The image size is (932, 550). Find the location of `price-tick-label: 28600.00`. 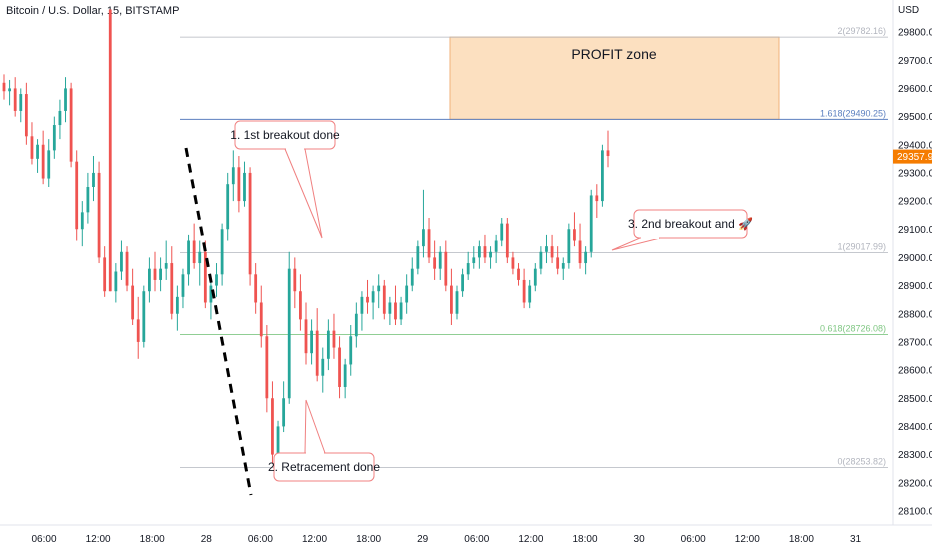

price-tick-label: 28600.00 is located at coordinates (915, 371).